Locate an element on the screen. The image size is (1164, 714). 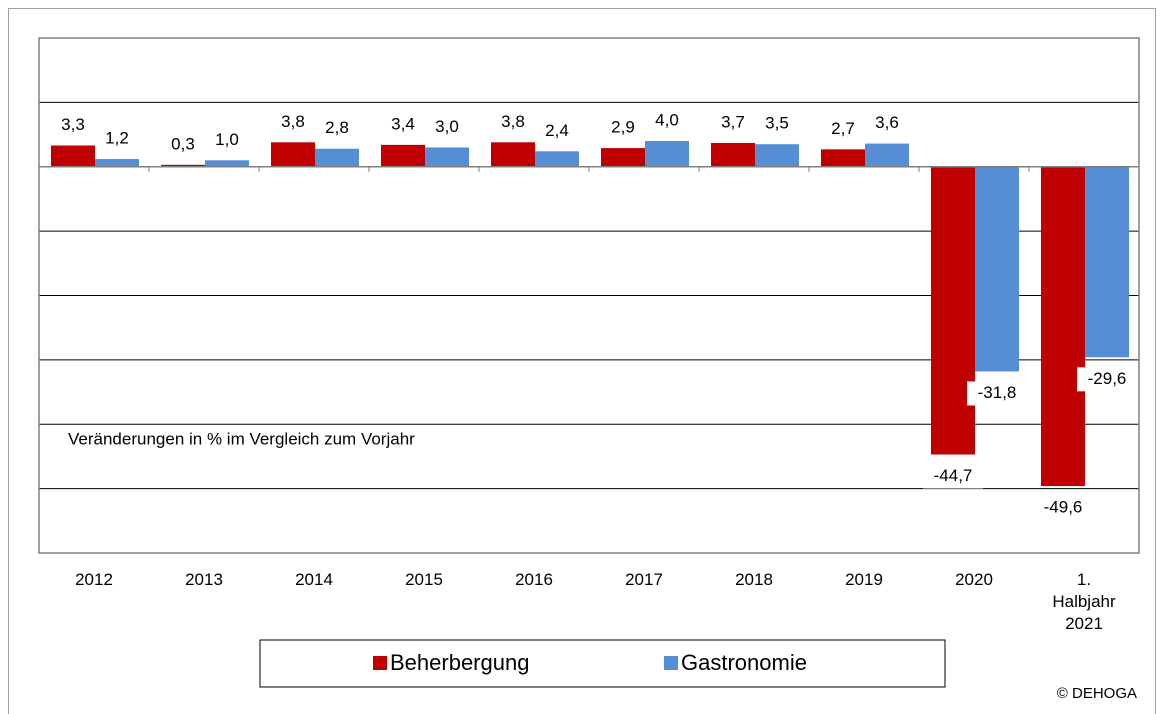
value-label: 3,0 is located at coordinates (447, 126).